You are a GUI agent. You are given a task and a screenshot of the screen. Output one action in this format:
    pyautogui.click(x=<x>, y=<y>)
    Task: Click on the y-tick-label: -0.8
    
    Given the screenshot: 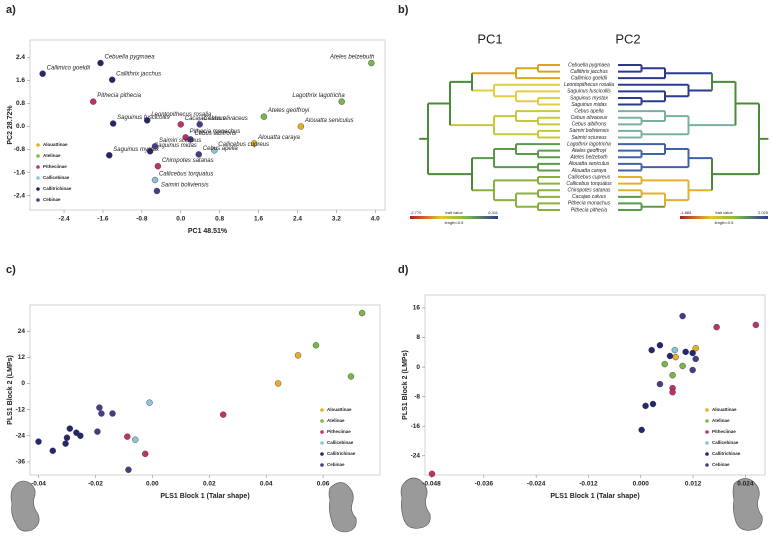 What is the action you would take?
    pyautogui.click(x=20, y=149)
    